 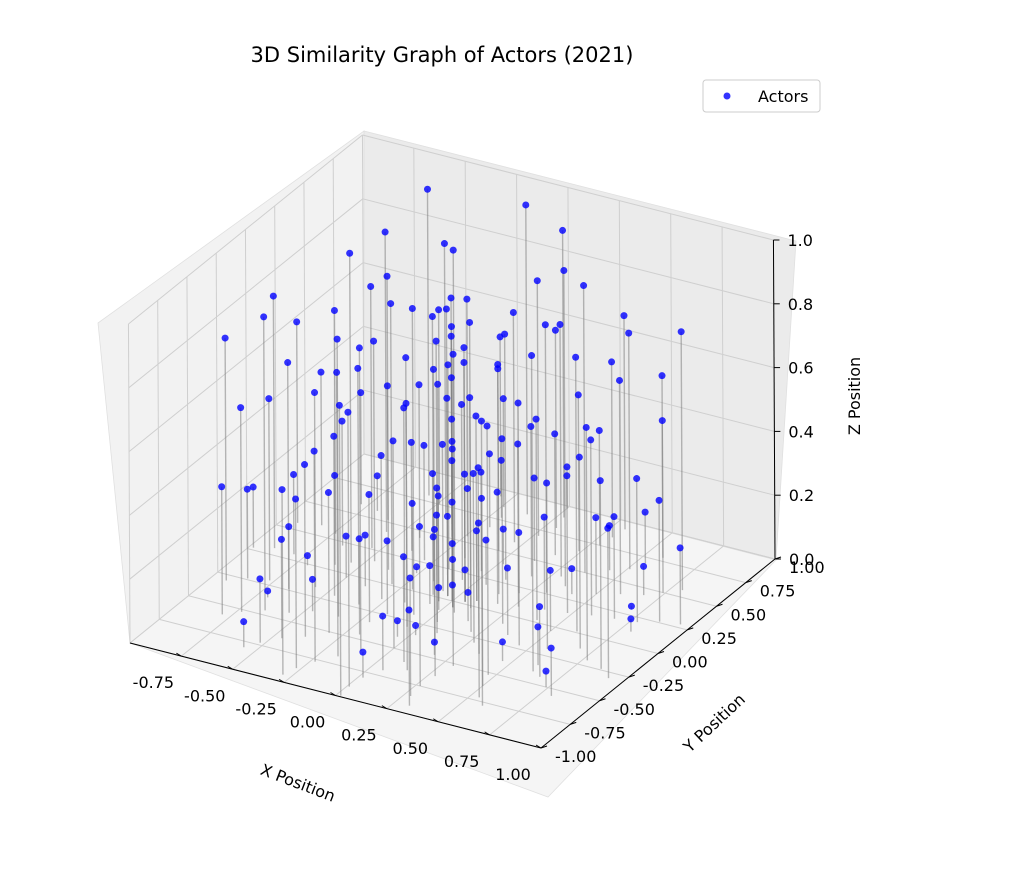 I want to click on z-tick-label: 0.6, so click(x=800, y=368).